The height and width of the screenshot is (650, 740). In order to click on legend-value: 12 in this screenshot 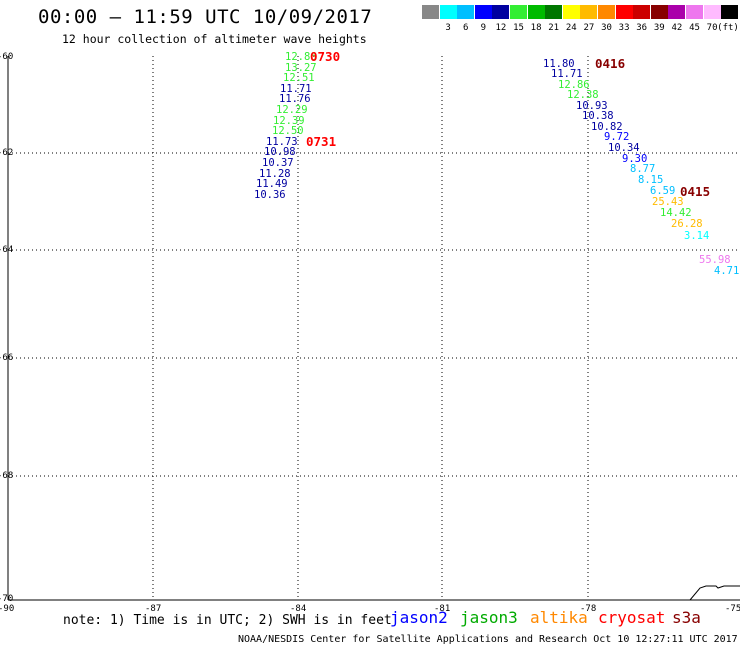, I will do `click(501, 28)`.